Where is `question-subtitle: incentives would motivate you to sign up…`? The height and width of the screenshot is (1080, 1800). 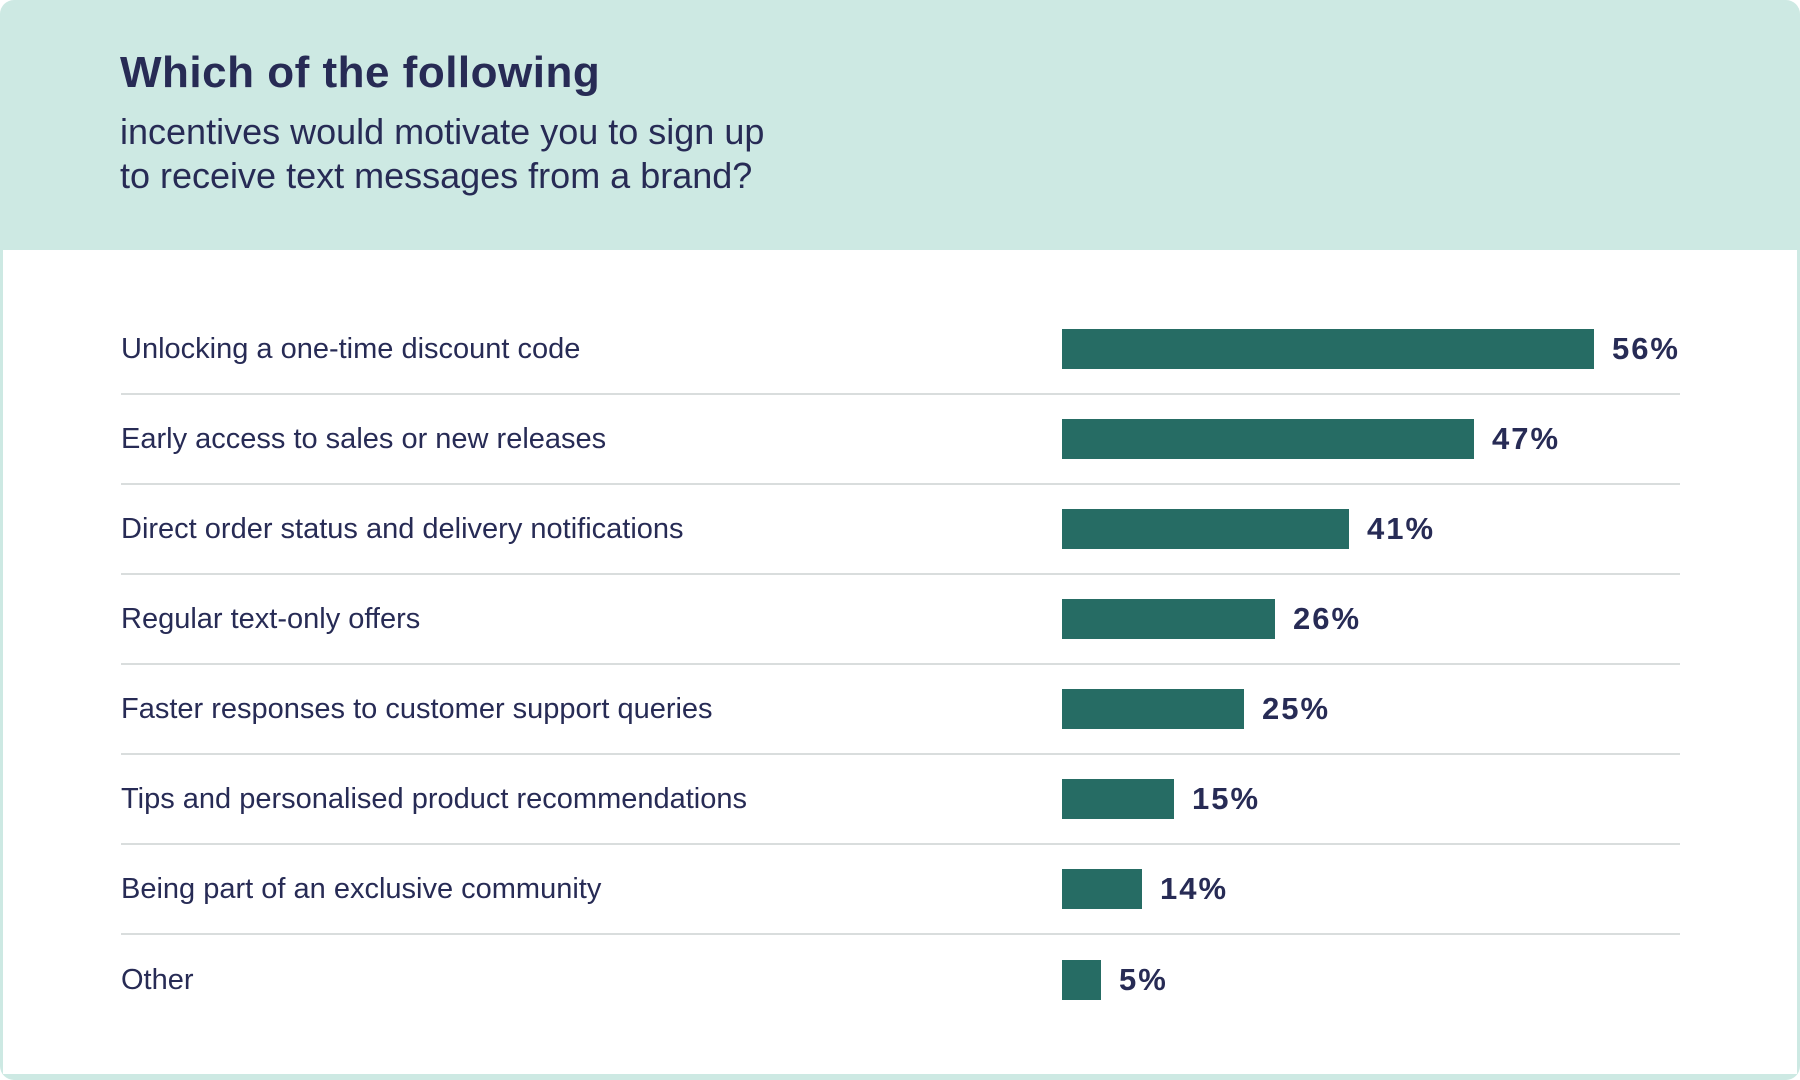
question-subtitle: incentives would motivate you to sign up… is located at coordinates (442, 154).